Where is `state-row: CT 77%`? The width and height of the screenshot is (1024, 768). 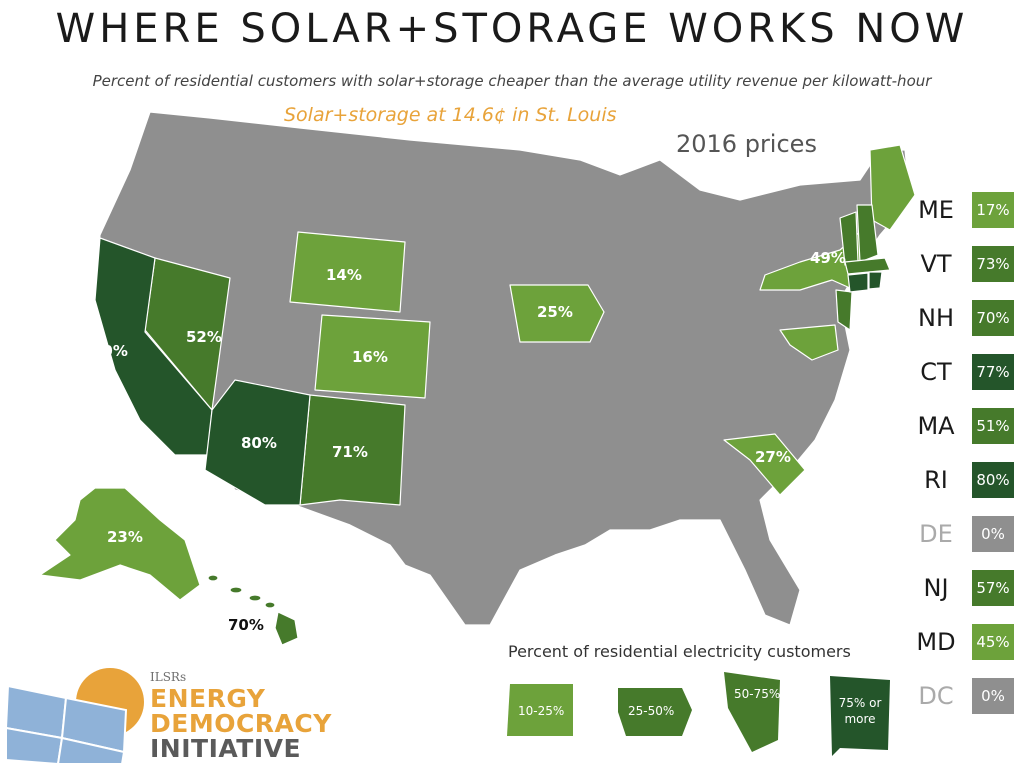 state-row: CT 77% is located at coordinates (963, 381).